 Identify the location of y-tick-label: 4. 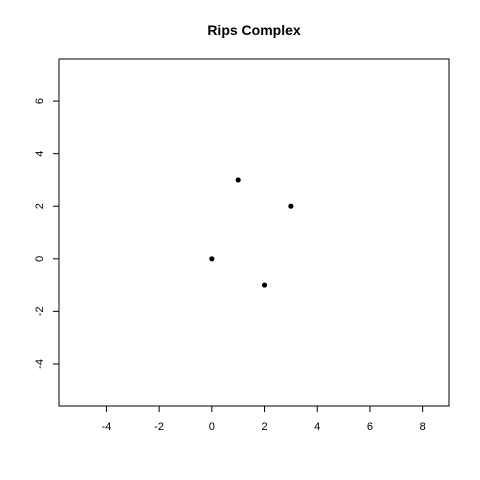
(40, 154).